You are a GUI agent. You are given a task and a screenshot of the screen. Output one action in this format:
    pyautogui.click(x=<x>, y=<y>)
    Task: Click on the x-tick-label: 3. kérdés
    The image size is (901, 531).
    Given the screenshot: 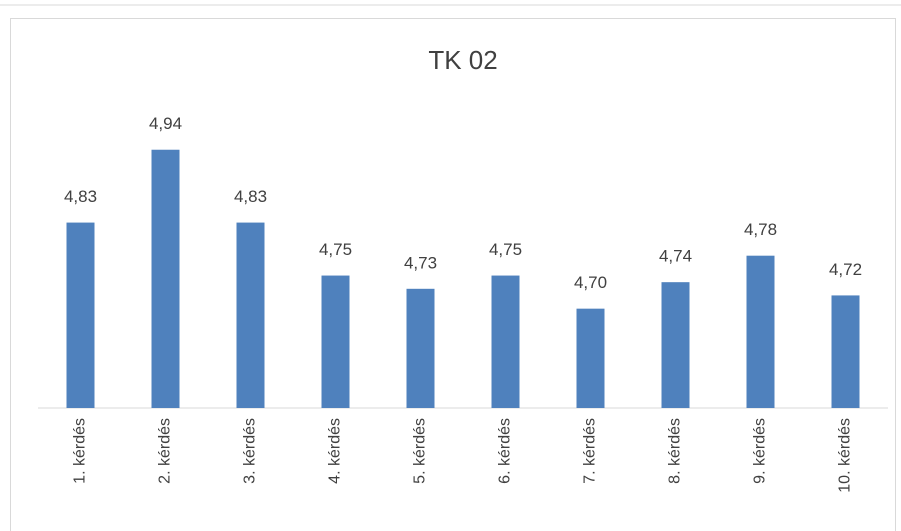 What is the action you would take?
    pyautogui.click(x=250, y=451)
    